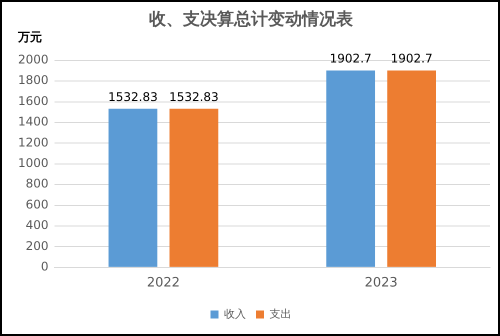  What do you see at coordinates (251, 20) in the screenshot?
I see `chart-title: 收、支决算总计变动情况表` at bounding box center [251, 20].